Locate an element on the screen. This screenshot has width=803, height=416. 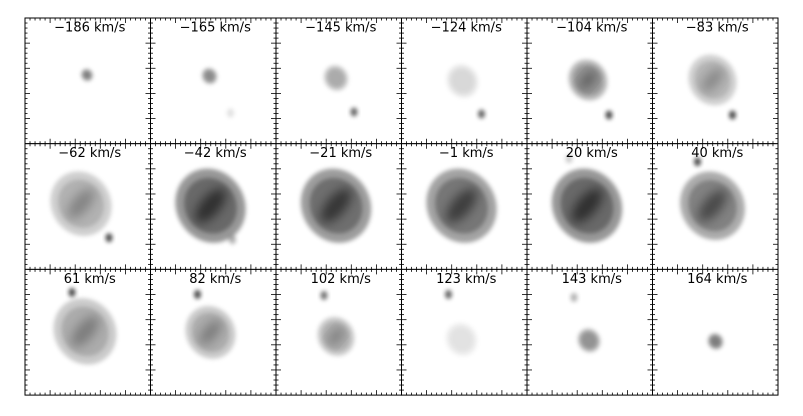
velocity-label: 61 km/s is located at coordinates (90, 279).